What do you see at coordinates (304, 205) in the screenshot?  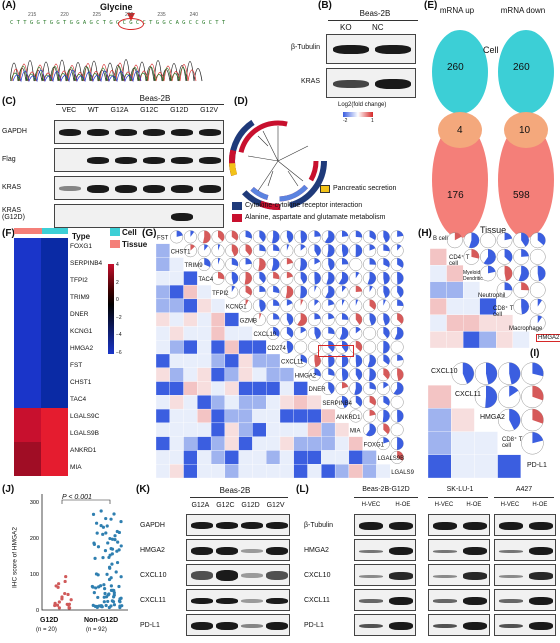 I see `legend-cytokine: Cytokine-cytokine receptor interaction` at bounding box center [304, 205].